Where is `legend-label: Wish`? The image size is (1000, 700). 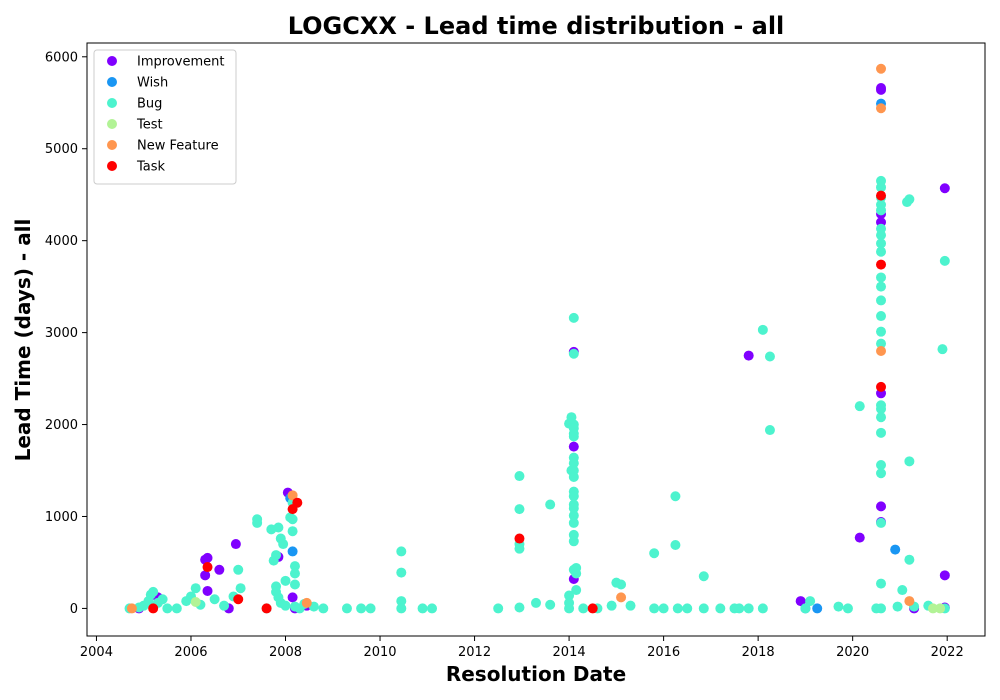
legend-label: Wish is located at coordinates (152, 83).